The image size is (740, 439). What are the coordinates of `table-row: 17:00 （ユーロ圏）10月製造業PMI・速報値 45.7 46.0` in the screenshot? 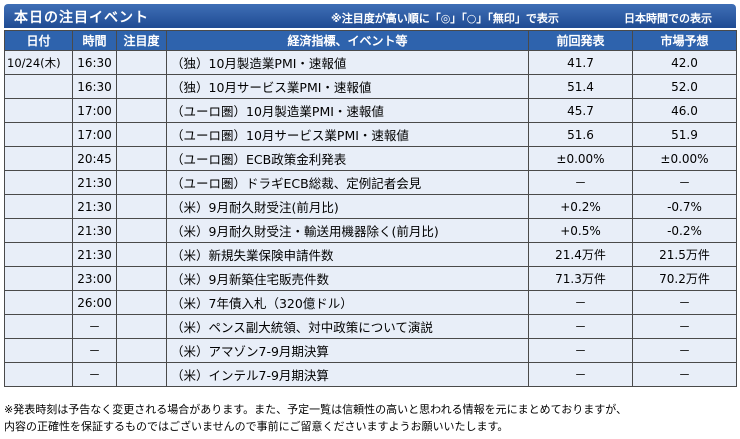 It's located at (370, 110).